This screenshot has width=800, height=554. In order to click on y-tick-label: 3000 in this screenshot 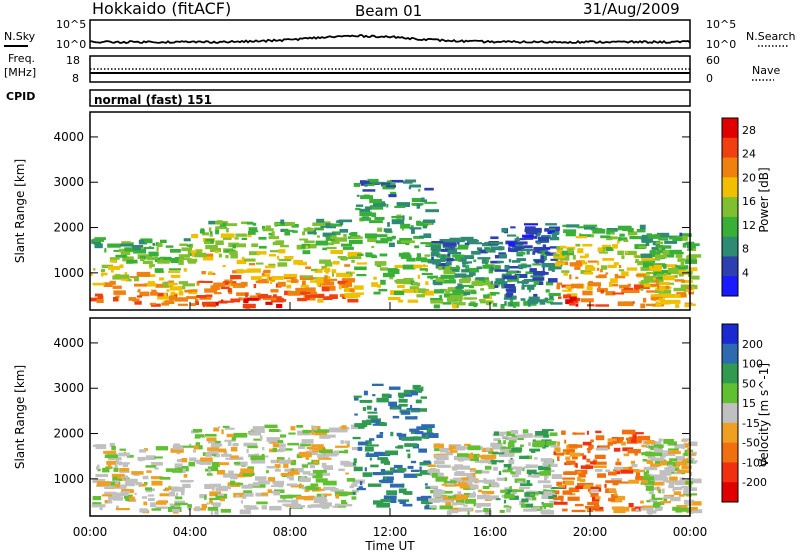, I will do `click(68, 182)`.